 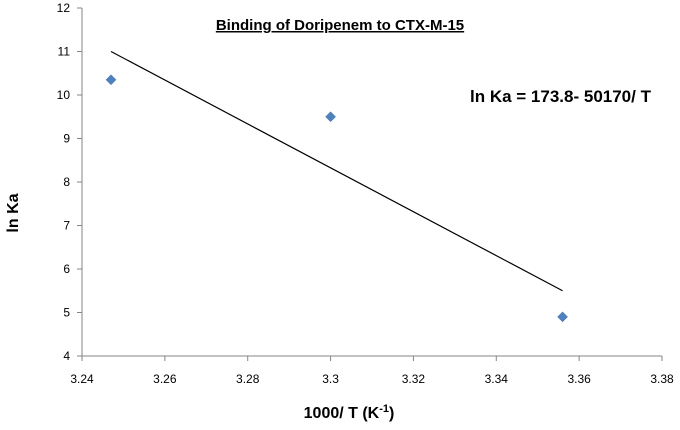 What do you see at coordinates (579, 379) in the screenshot?
I see `x-tick-label: 3.36` at bounding box center [579, 379].